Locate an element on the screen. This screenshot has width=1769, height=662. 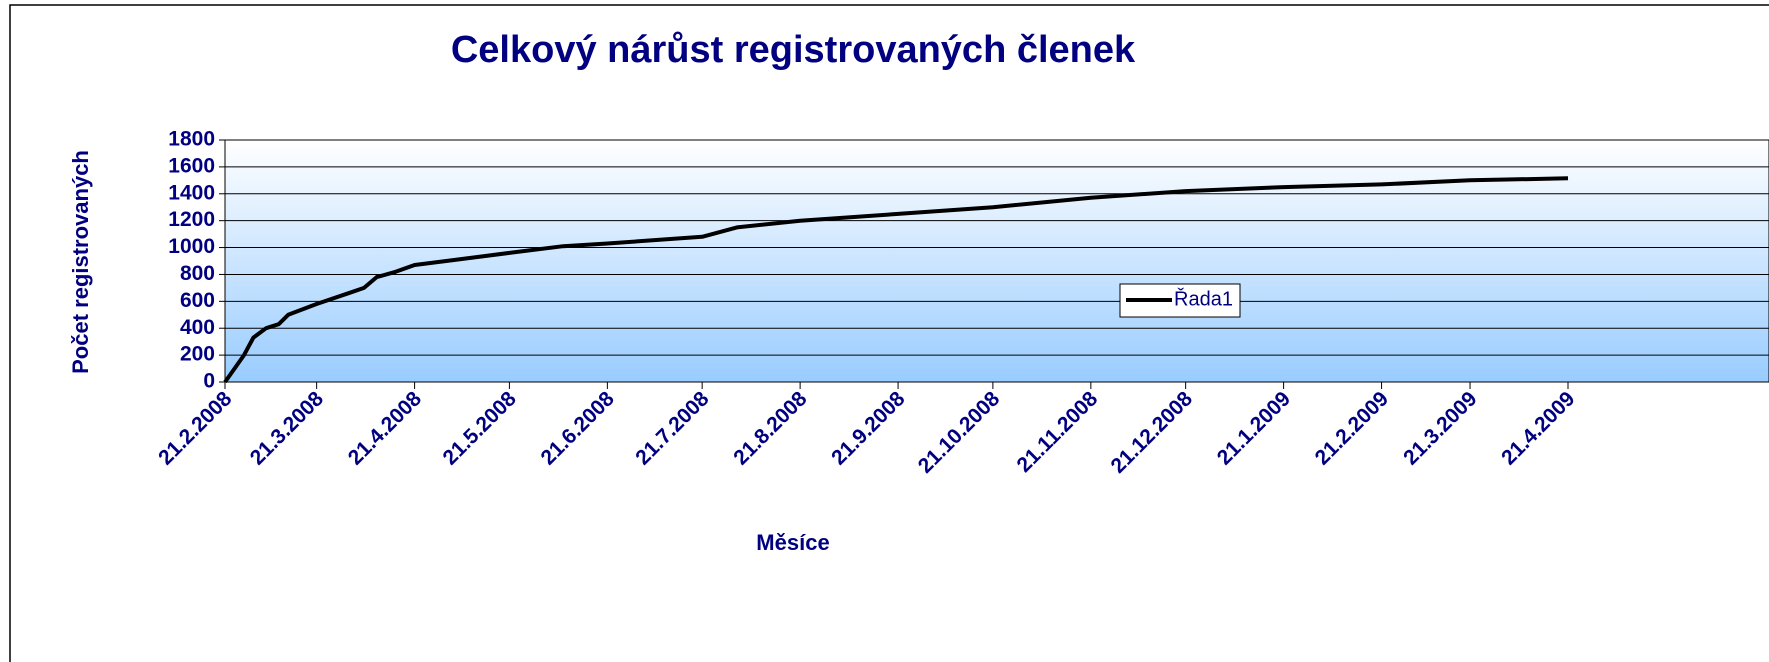
y-tick-label: 600 is located at coordinates (197, 300).